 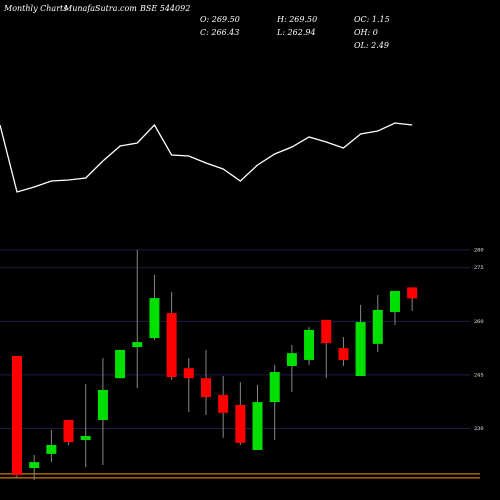 I want to click on source: MunafaSutra.com, so click(x=100, y=8).